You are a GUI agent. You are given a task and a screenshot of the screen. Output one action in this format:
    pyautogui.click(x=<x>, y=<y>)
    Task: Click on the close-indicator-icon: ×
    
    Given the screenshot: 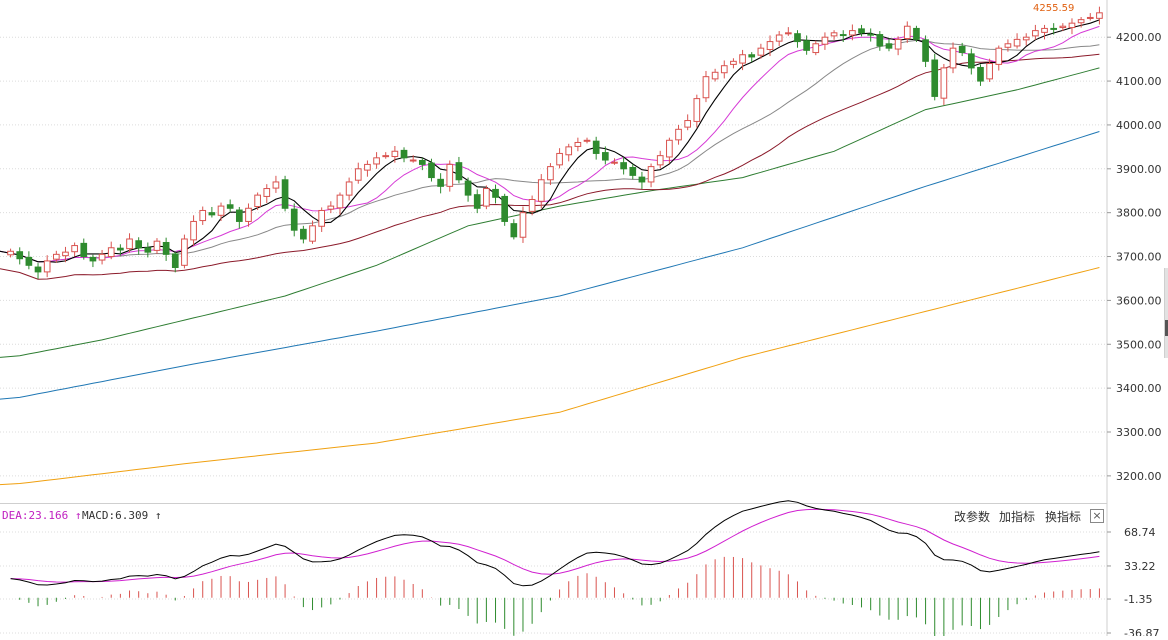 What is the action you would take?
    pyautogui.click(x=1097, y=516)
    